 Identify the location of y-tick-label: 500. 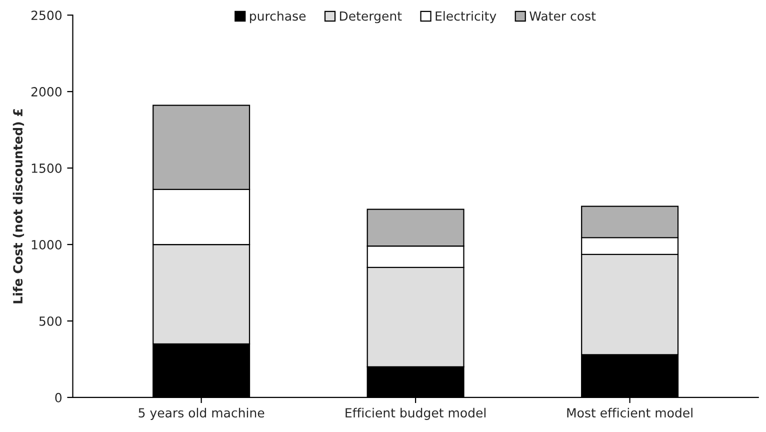
(50, 321).